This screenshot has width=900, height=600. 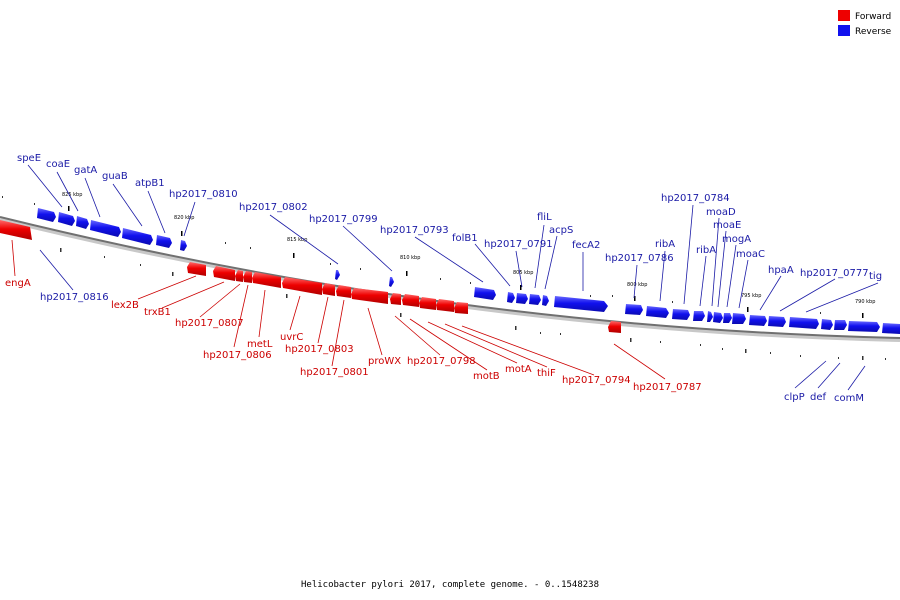 I want to click on gene-label: hp2017_0787, so click(x=667, y=387).